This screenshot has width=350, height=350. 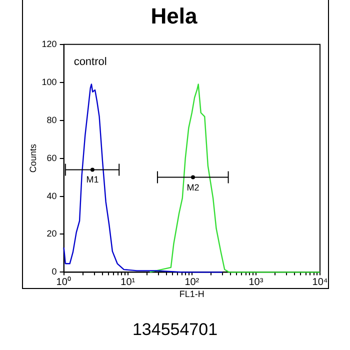 What do you see at coordinates (175, 330) in the screenshot?
I see `text: 134554701` at bounding box center [175, 330].